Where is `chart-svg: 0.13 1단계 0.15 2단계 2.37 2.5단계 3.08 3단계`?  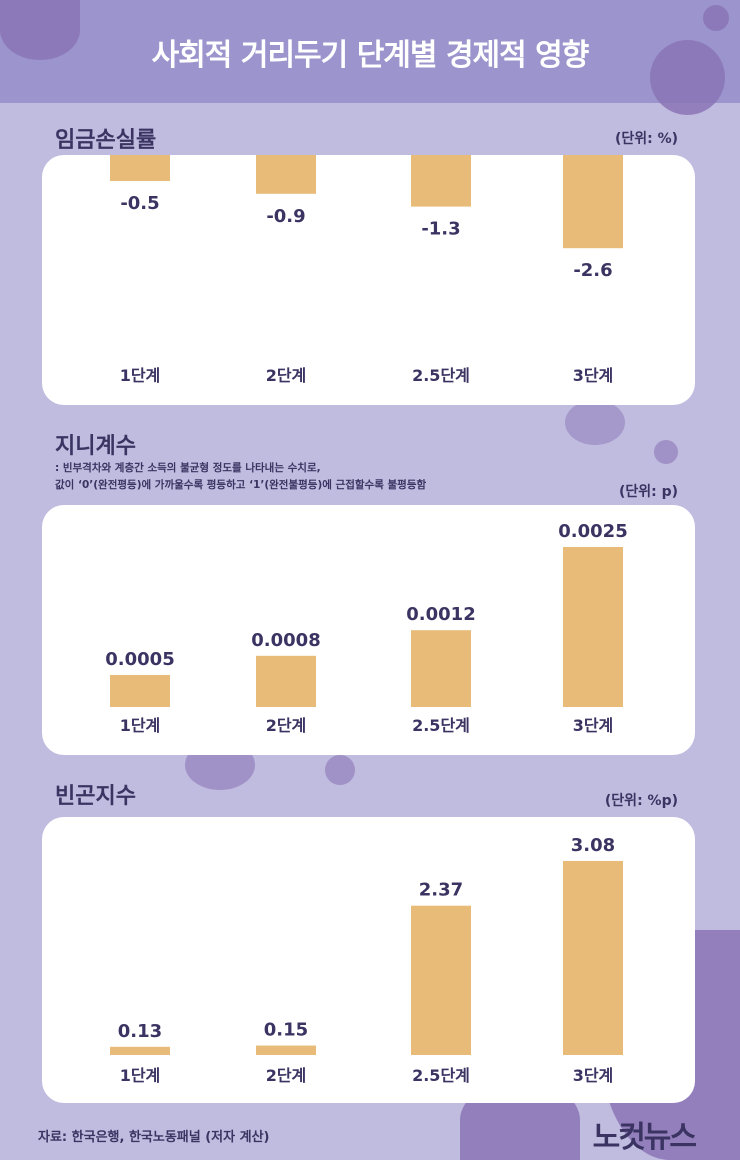
chart-svg: 0.13 1단계 0.15 2단계 2.37 2.5단계 3.08 3단계 is located at coordinates (366, 960).